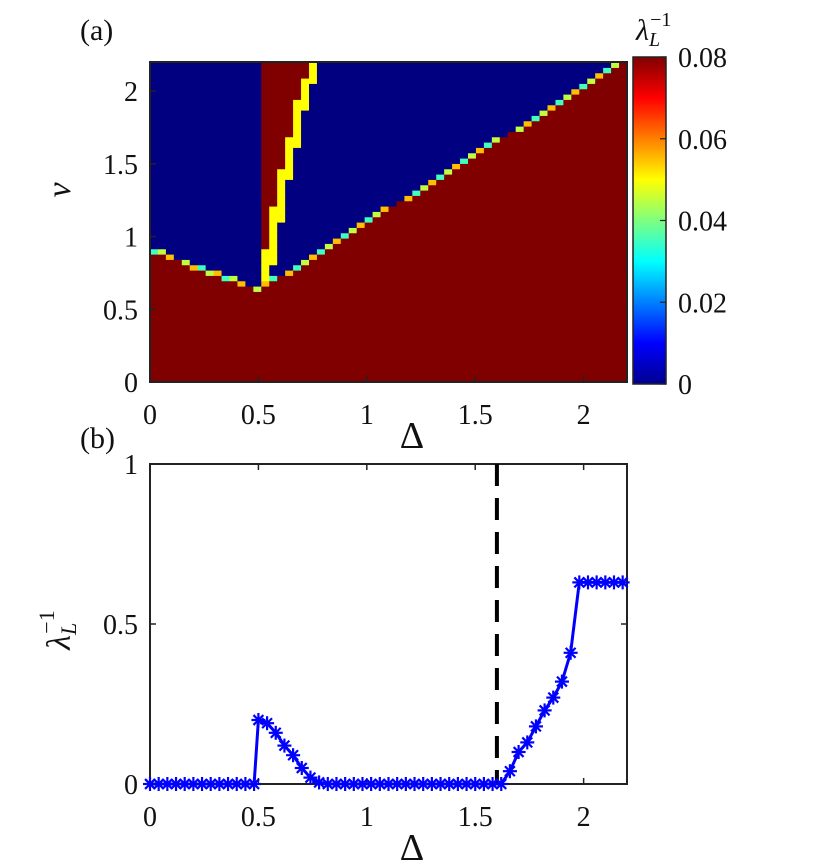 This screenshot has width=830, height=865. What do you see at coordinates (150, 415) in the screenshot?
I see `x-tick-label: 0` at bounding box center [150, 415].